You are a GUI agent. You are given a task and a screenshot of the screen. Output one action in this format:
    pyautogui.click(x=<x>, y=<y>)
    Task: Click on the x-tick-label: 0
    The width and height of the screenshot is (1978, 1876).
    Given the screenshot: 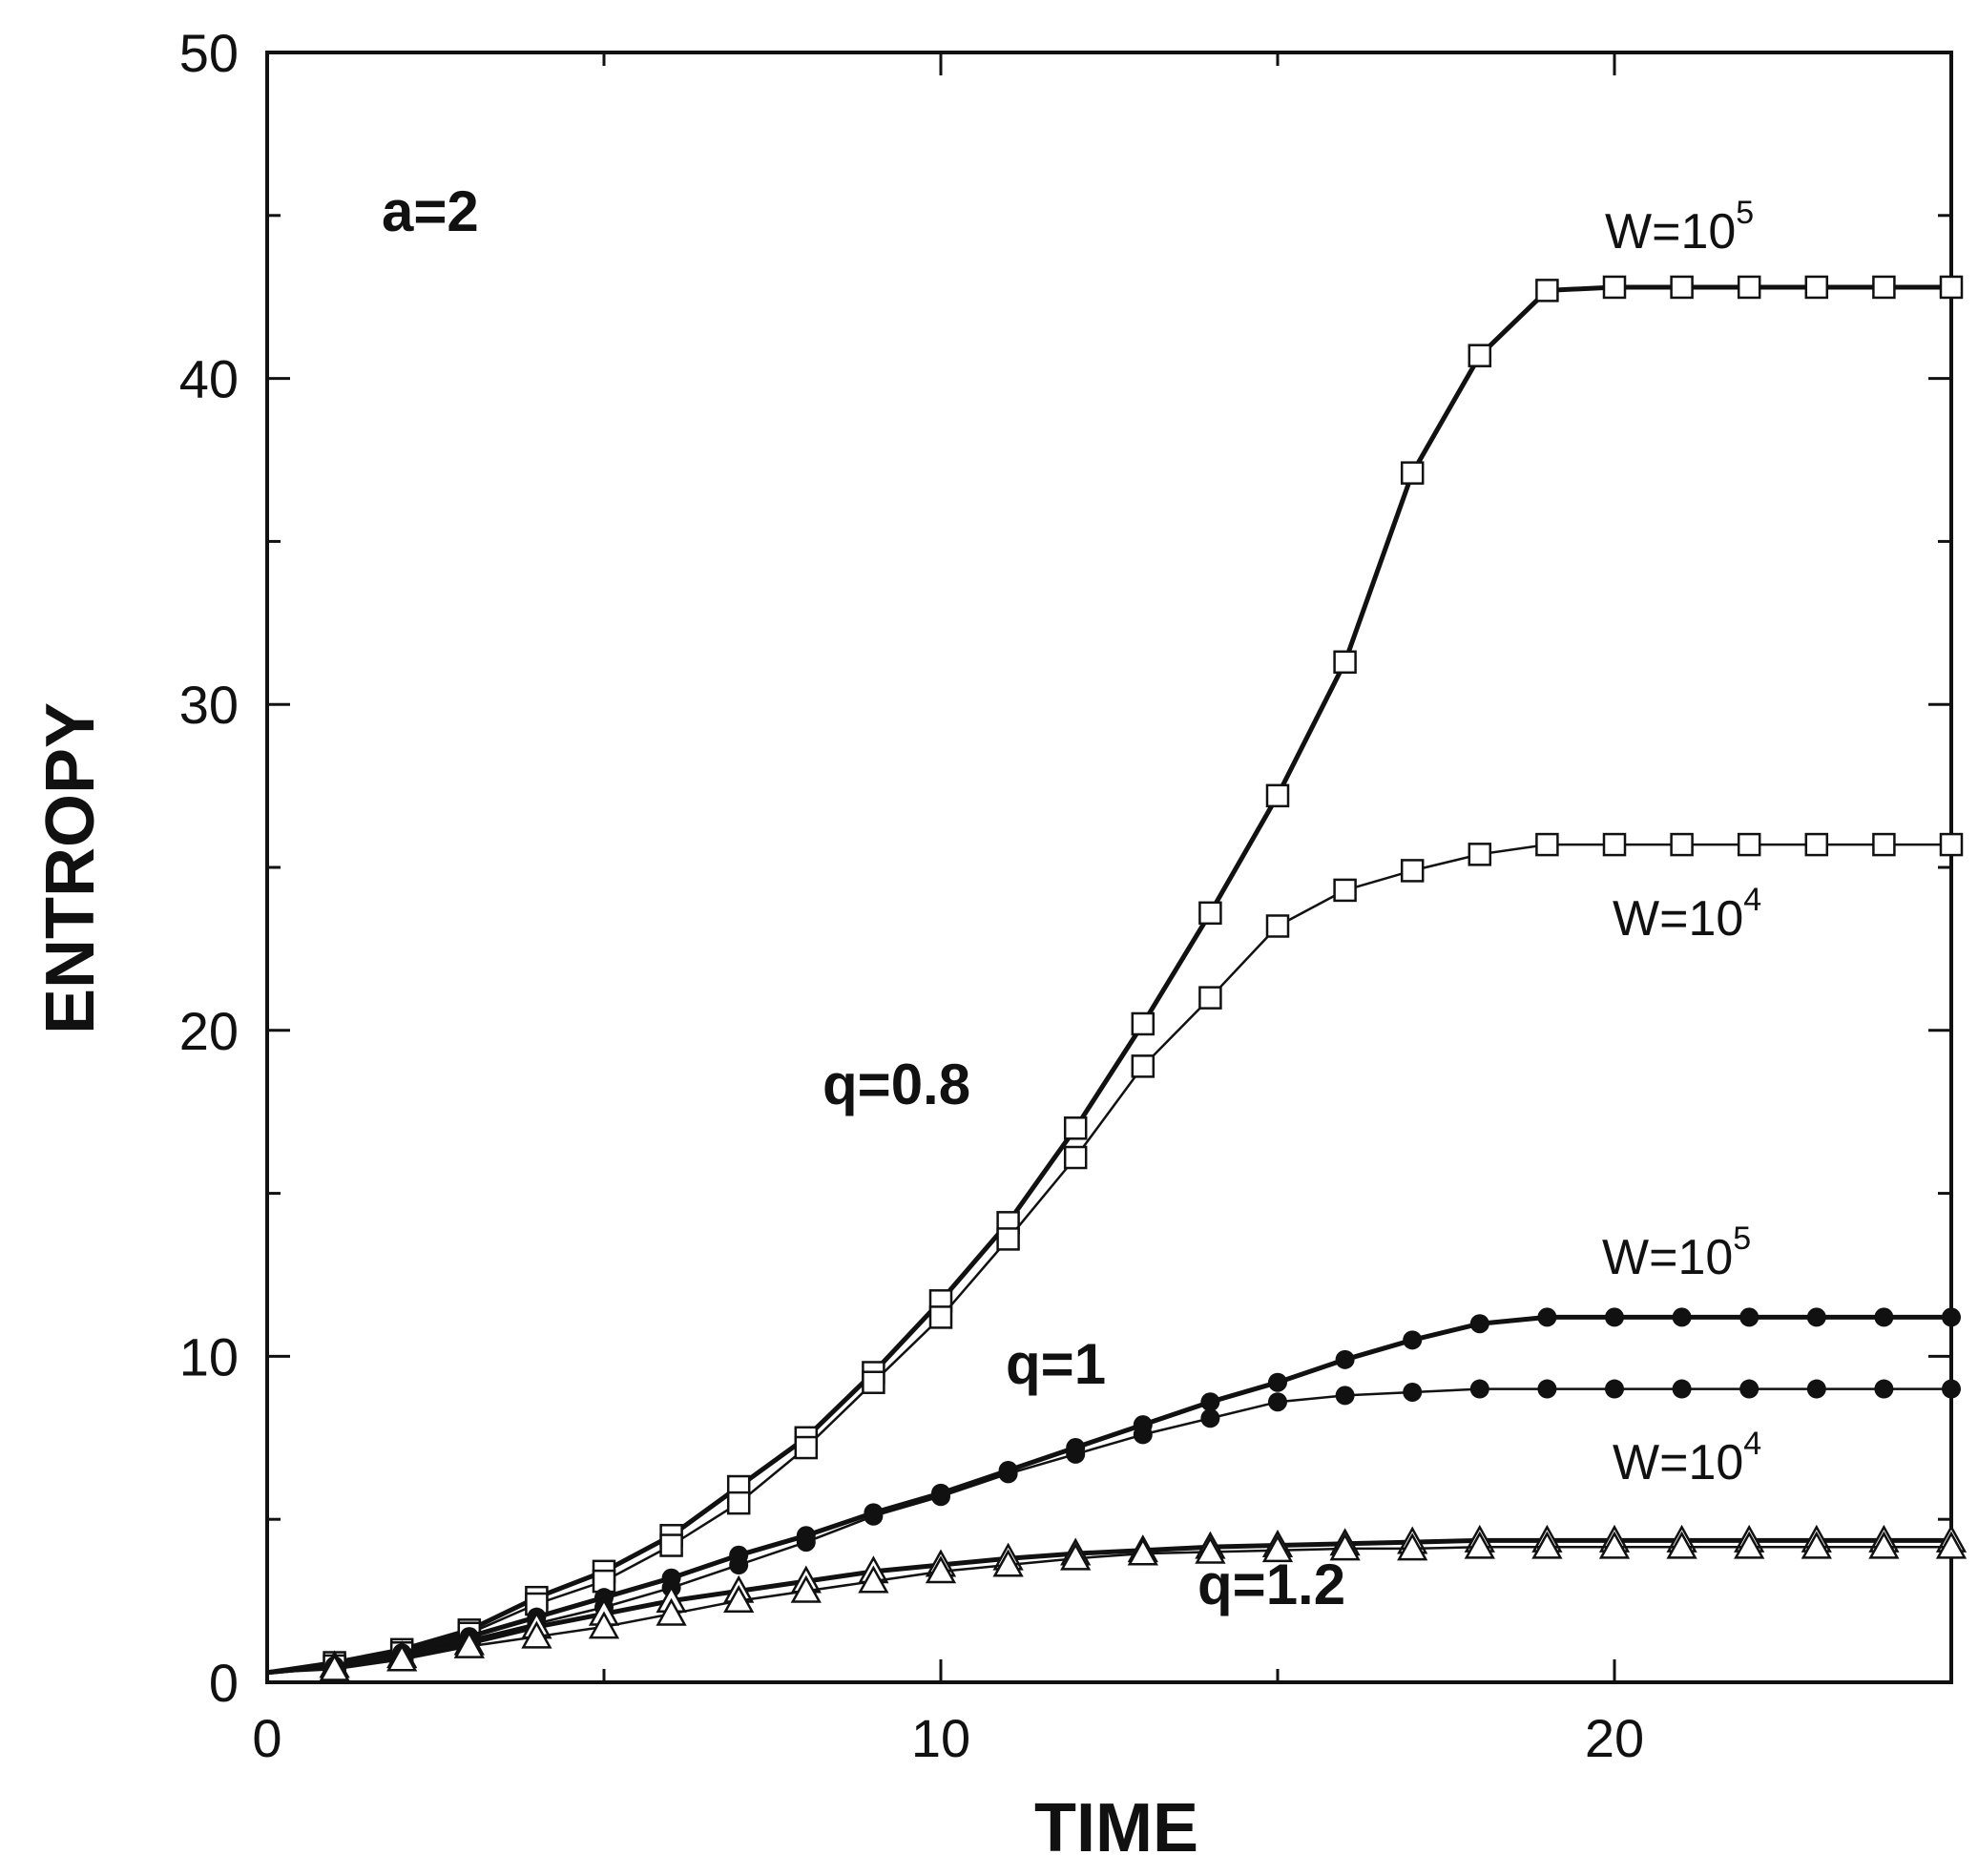 What is the action you would take?
    pyautogui.click(x=266, y=1738)
    